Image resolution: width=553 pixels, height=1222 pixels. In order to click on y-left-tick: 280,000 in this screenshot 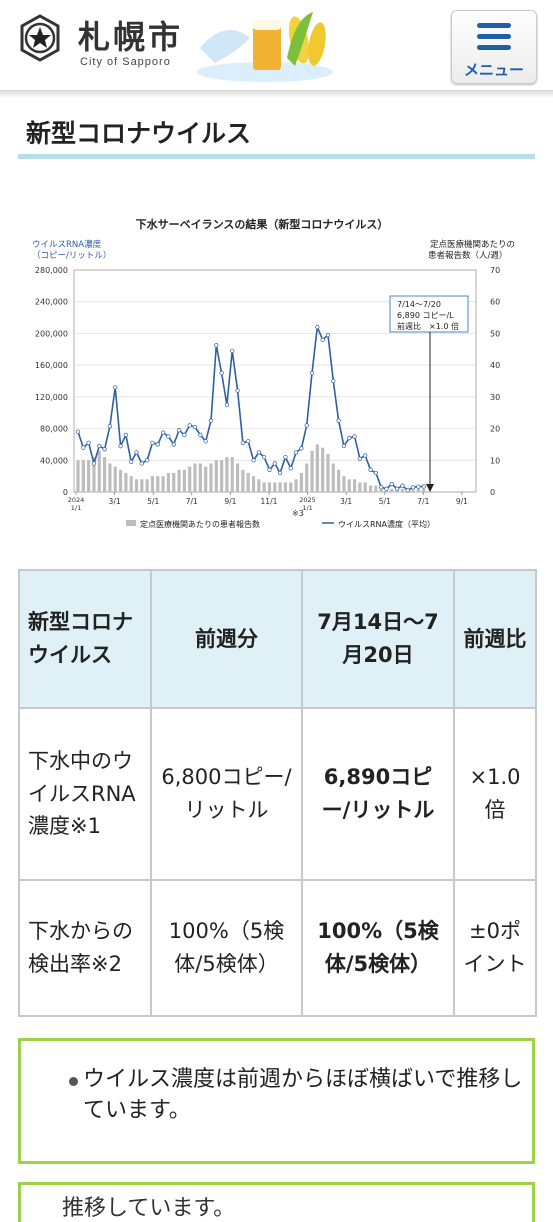, I will do `click(51, 270)`.